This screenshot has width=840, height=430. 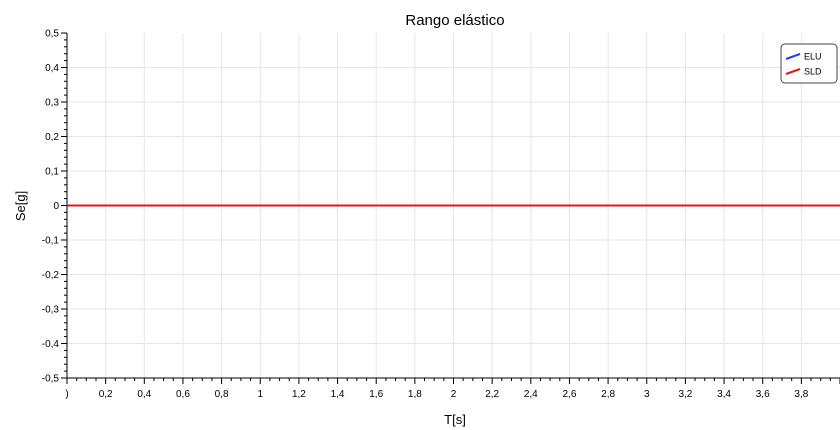 I want to click on y-tick-label: 0,4, so click(x=52, y=68).